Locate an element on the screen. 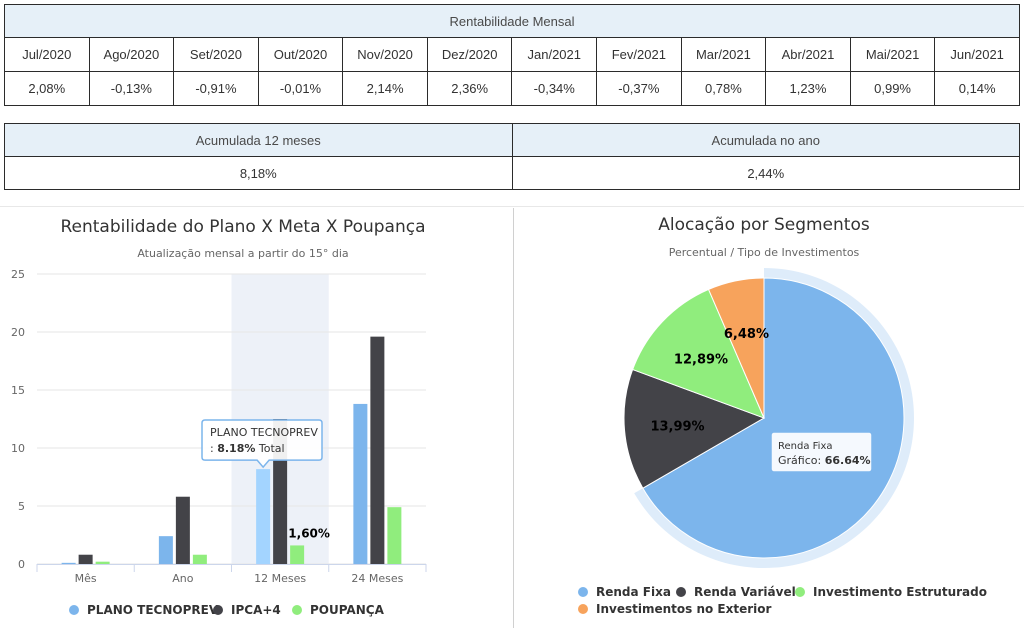  month-value: 0,99% is located at coordinates (892, 88).